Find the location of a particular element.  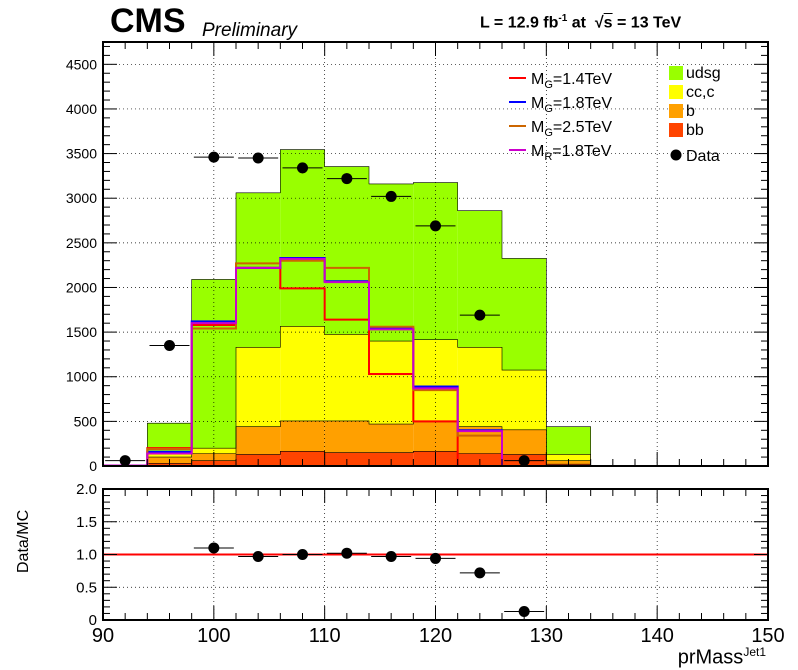

ratio-y-tick-label: 1.5 is located at coordinates (86, 522).